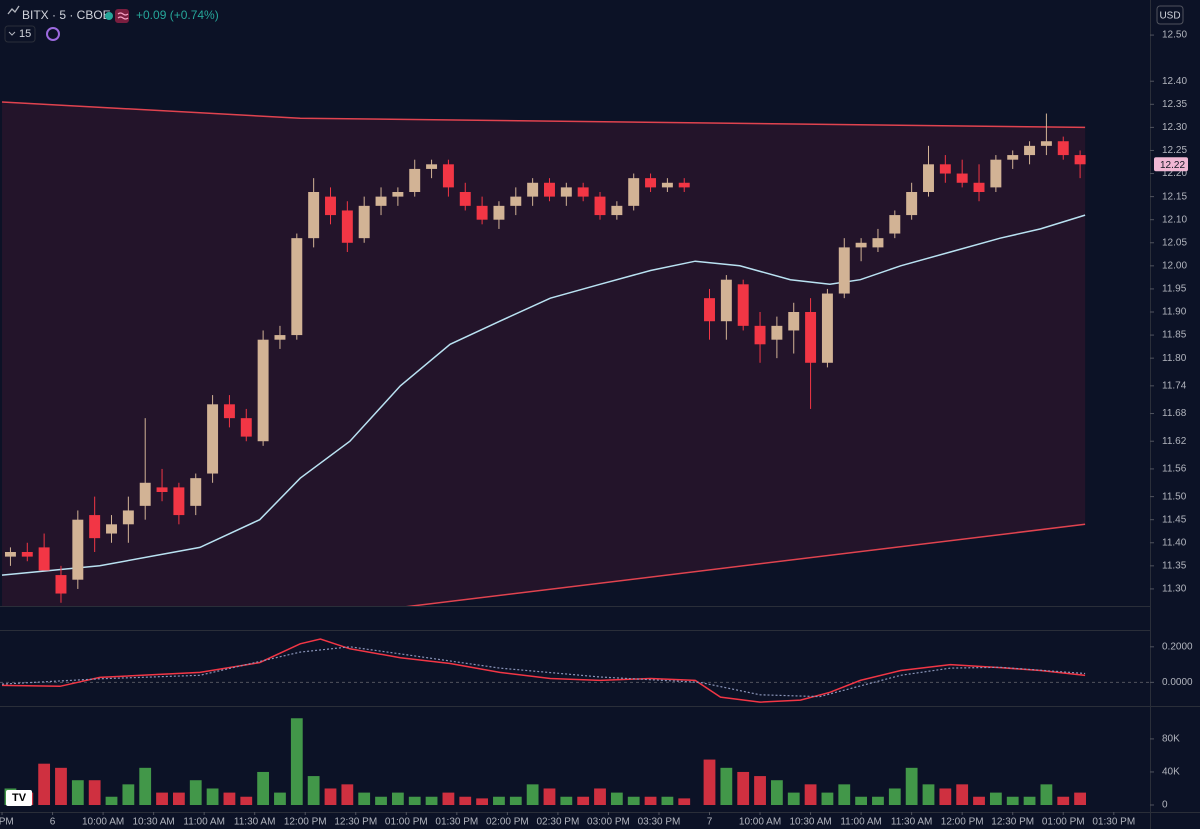 The width and height of the screenshot is (1200, 829). What do you see at coordinates (109, 16) in the screenshot?
I see `market-status` at bounding box center [109, 16].